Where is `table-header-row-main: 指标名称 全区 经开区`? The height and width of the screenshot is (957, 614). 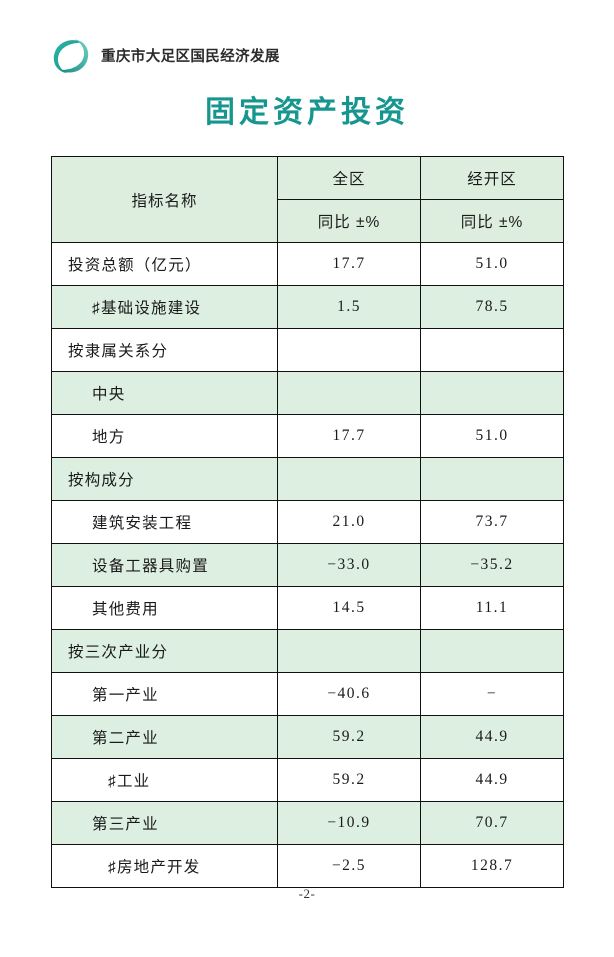 table-header-row-main: 指标名称 全区 经开区 is located at coordinates (307, 199).